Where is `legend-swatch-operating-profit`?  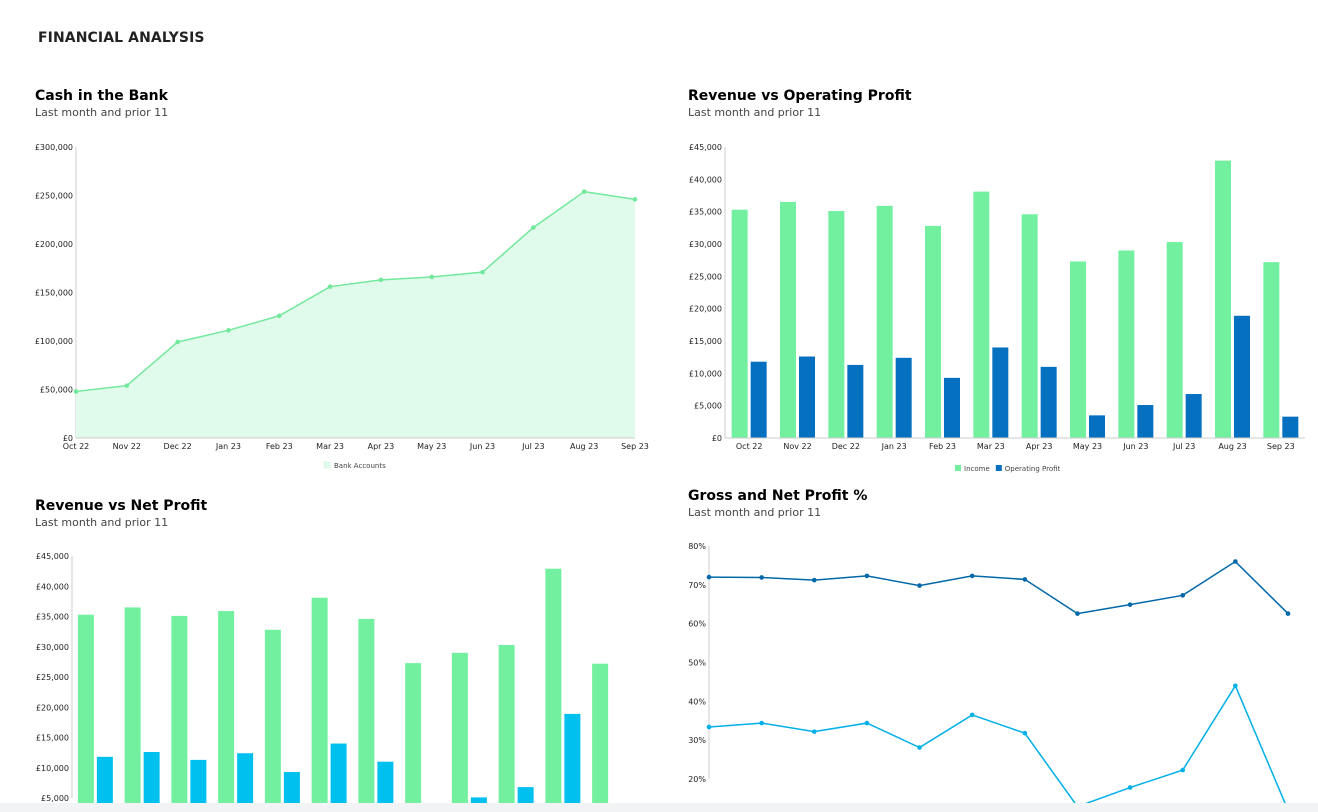
legend-swatch-operating-profit is located at coordinates (998, 468).